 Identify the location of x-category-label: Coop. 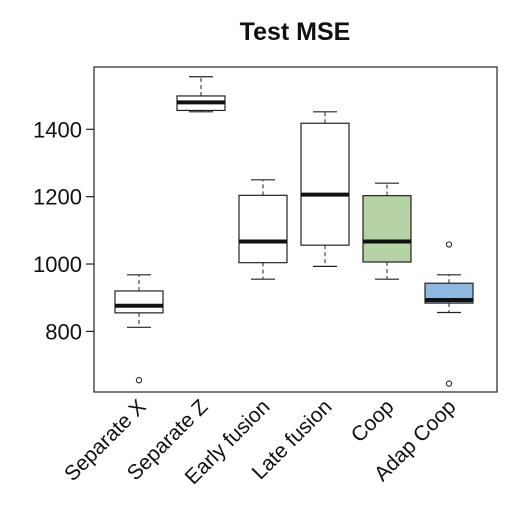
(373, 421).